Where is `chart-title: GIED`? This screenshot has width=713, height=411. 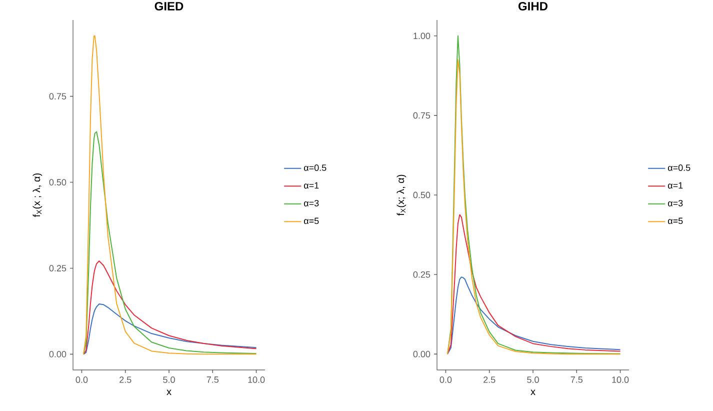 chart-title: GIED is located at coordinates (169, 6).